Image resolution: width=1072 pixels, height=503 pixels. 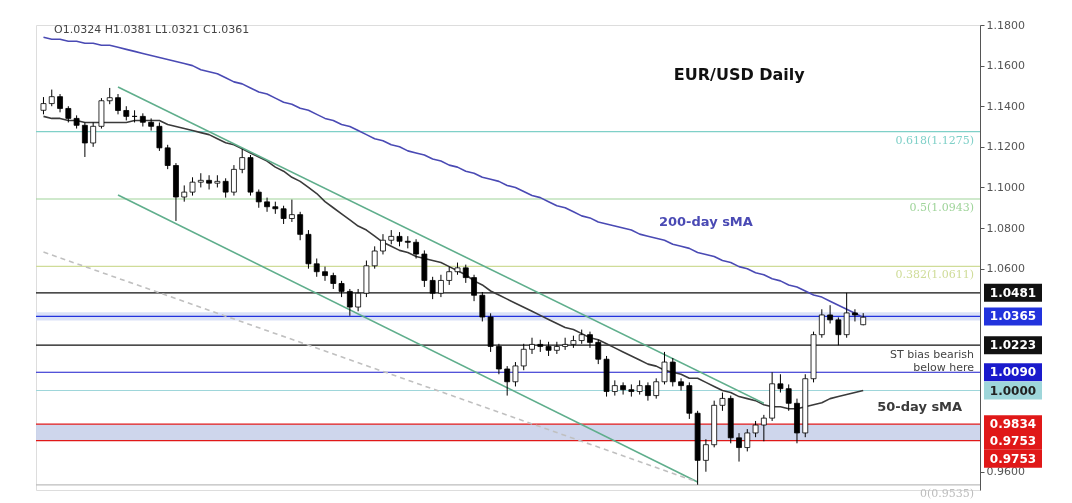 I want to click on ref-line-label: 0.382(1.0611), so click(x=934, y=275).